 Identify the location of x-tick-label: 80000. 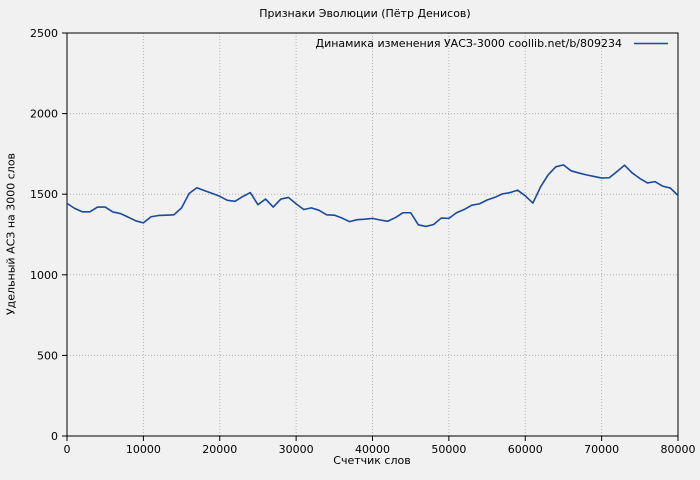
(678, 449).